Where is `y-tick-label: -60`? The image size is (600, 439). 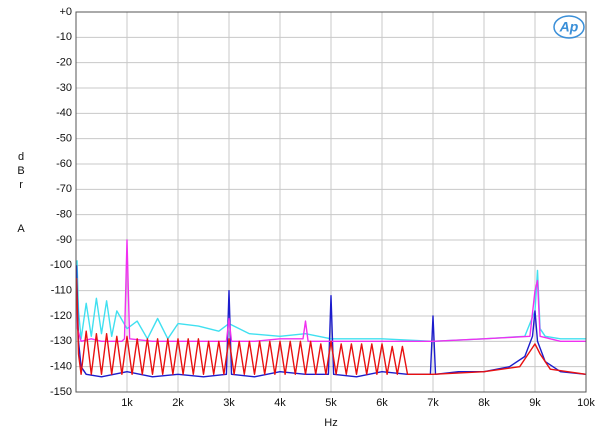 y-tick-label: -60 is located at coordinates (64, 164).